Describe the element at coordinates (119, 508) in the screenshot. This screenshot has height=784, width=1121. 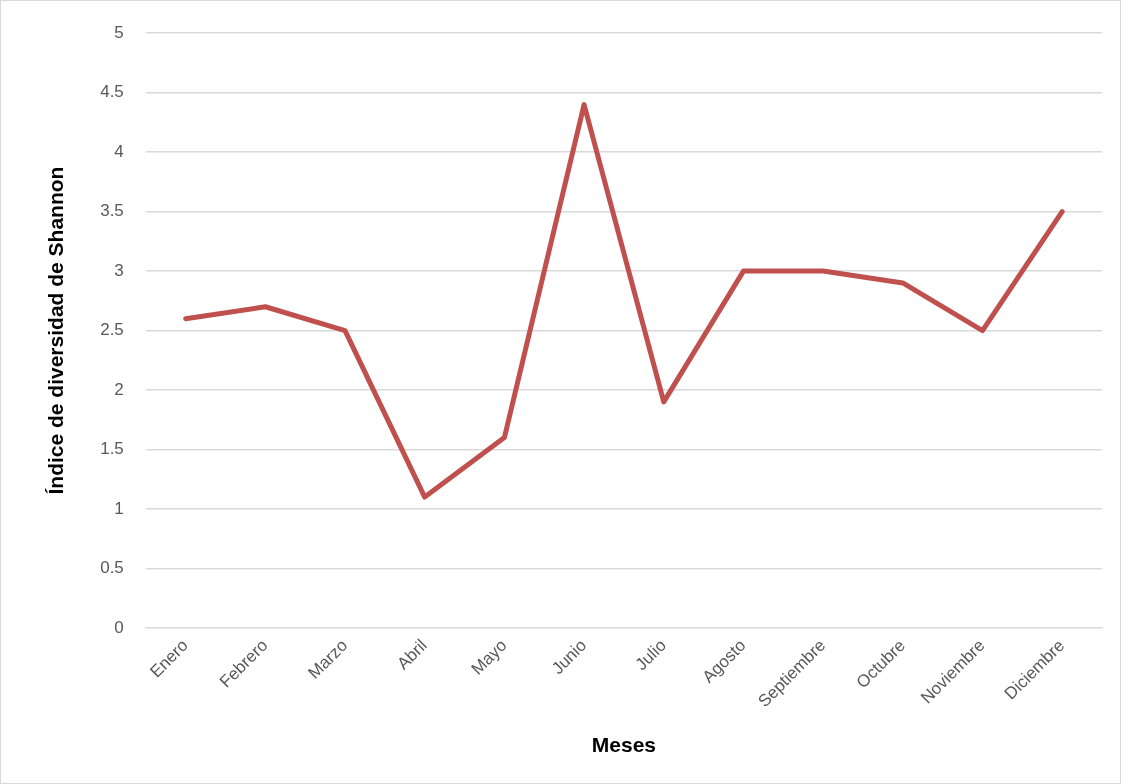
I see `y-tick-label: 1` at that location.